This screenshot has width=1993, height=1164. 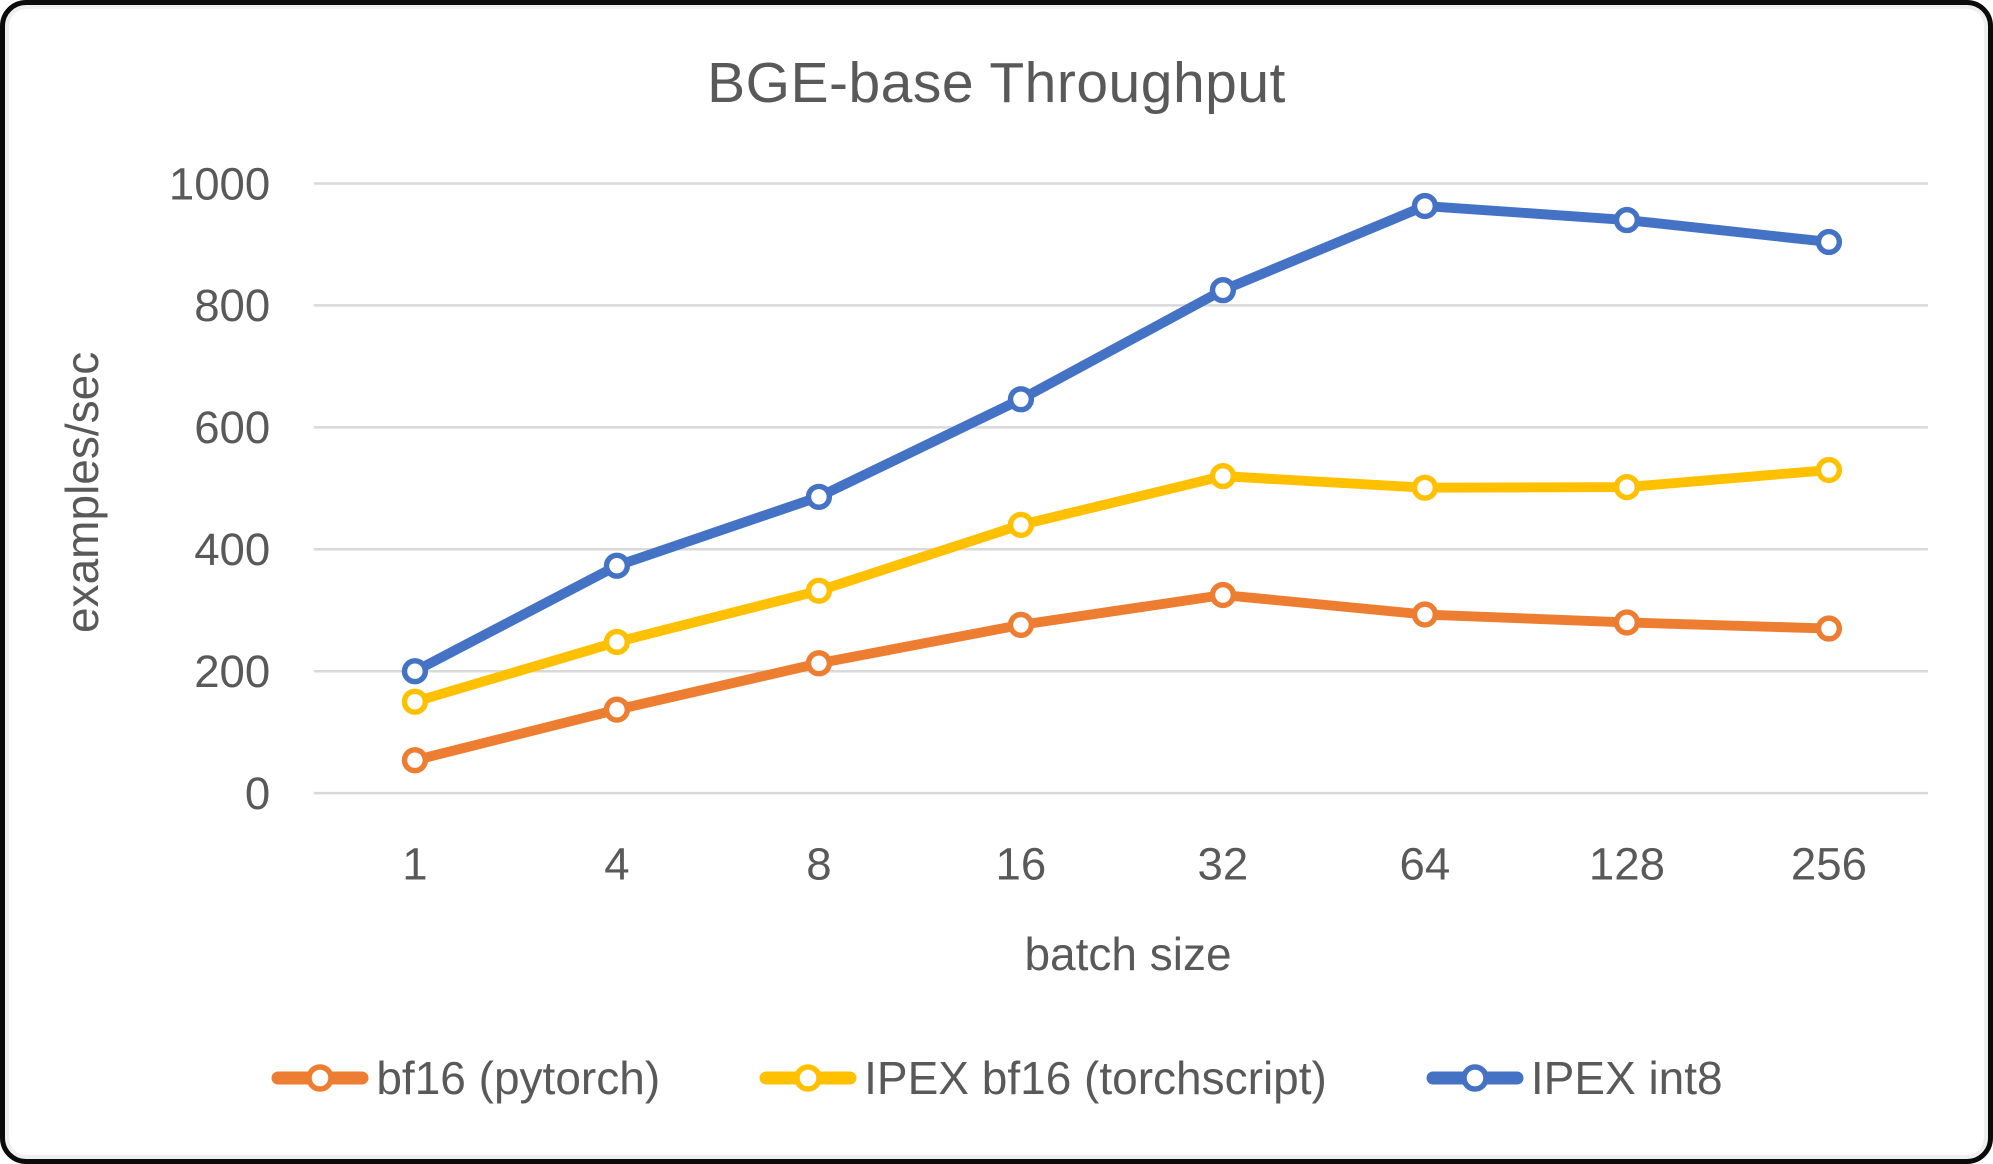 What do you see at coordinates (1121, 678) in the screenshot?
I see `series-line-bf16-pytorch-` at bounding box center [1121, 678].